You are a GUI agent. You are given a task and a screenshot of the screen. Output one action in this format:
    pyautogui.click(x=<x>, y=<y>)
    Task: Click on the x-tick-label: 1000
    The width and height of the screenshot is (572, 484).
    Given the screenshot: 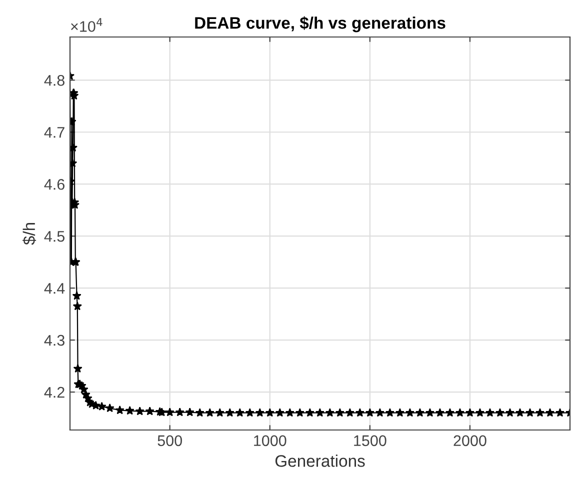 What is the action you would take?
    pyautogui.click(x=270, y=440)
    